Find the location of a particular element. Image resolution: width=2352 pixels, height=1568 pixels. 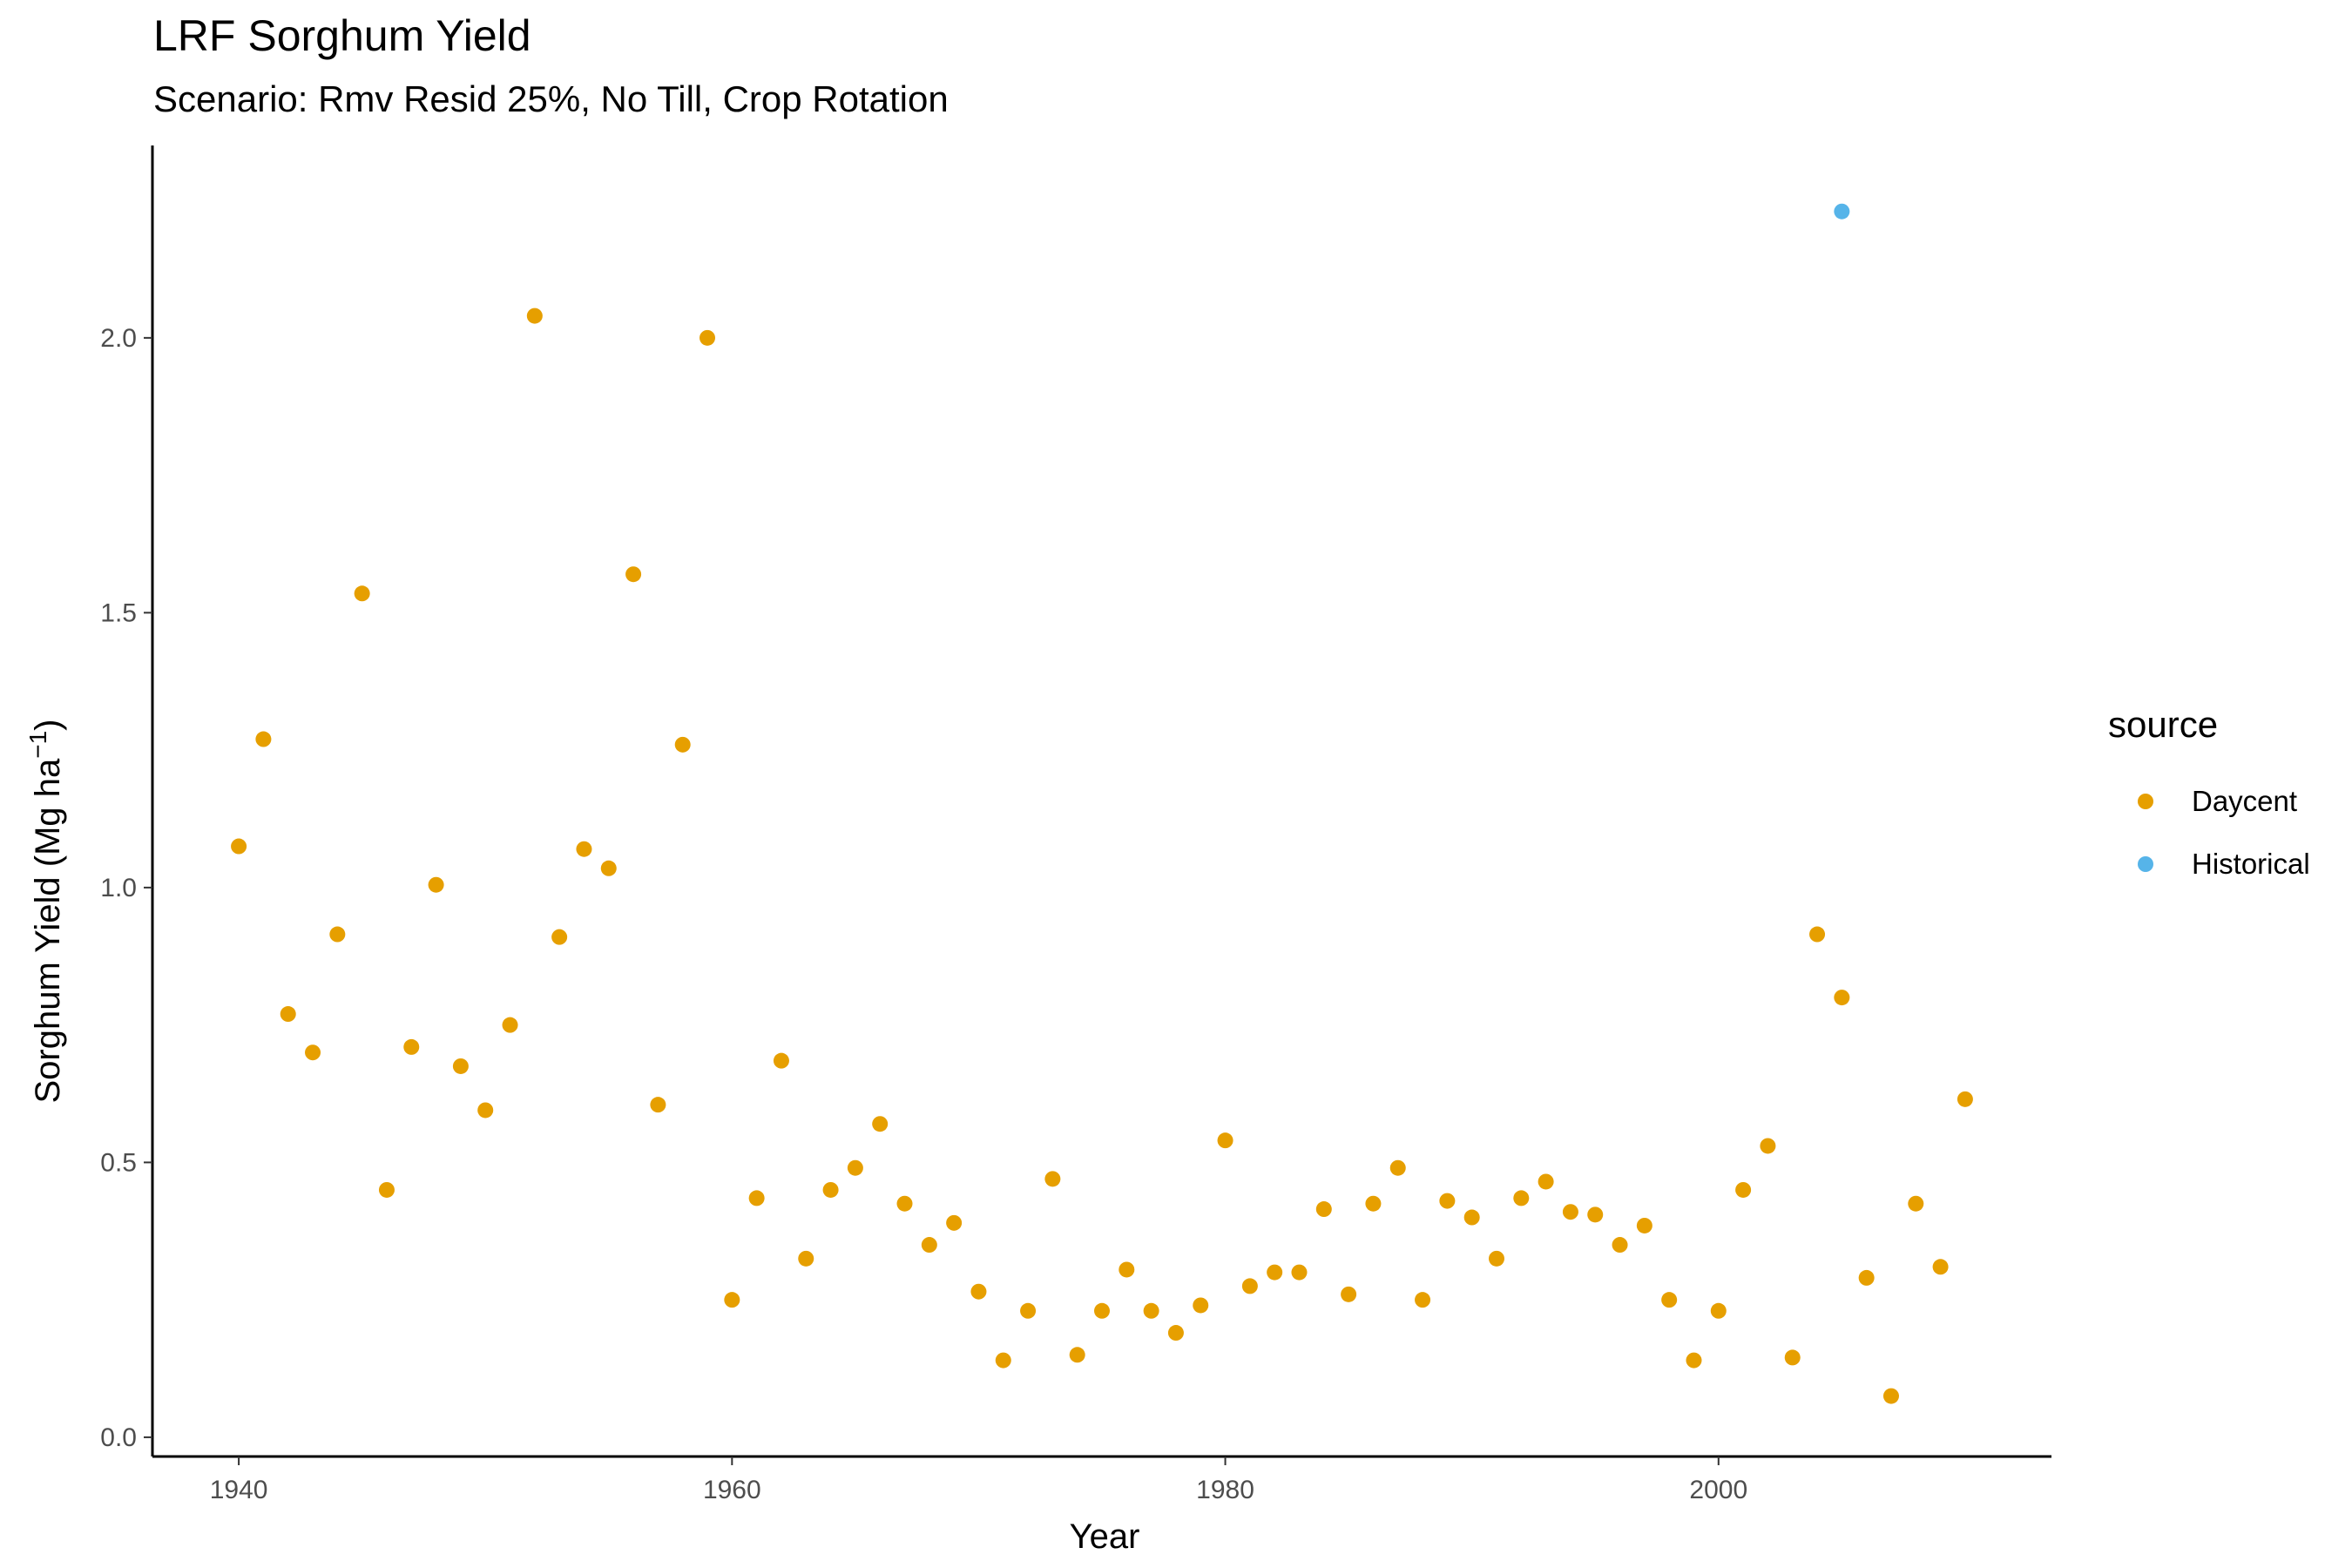

y-axis-title: Sorghum Yield (Mg ha−1) is located at coordinates (46, 911).